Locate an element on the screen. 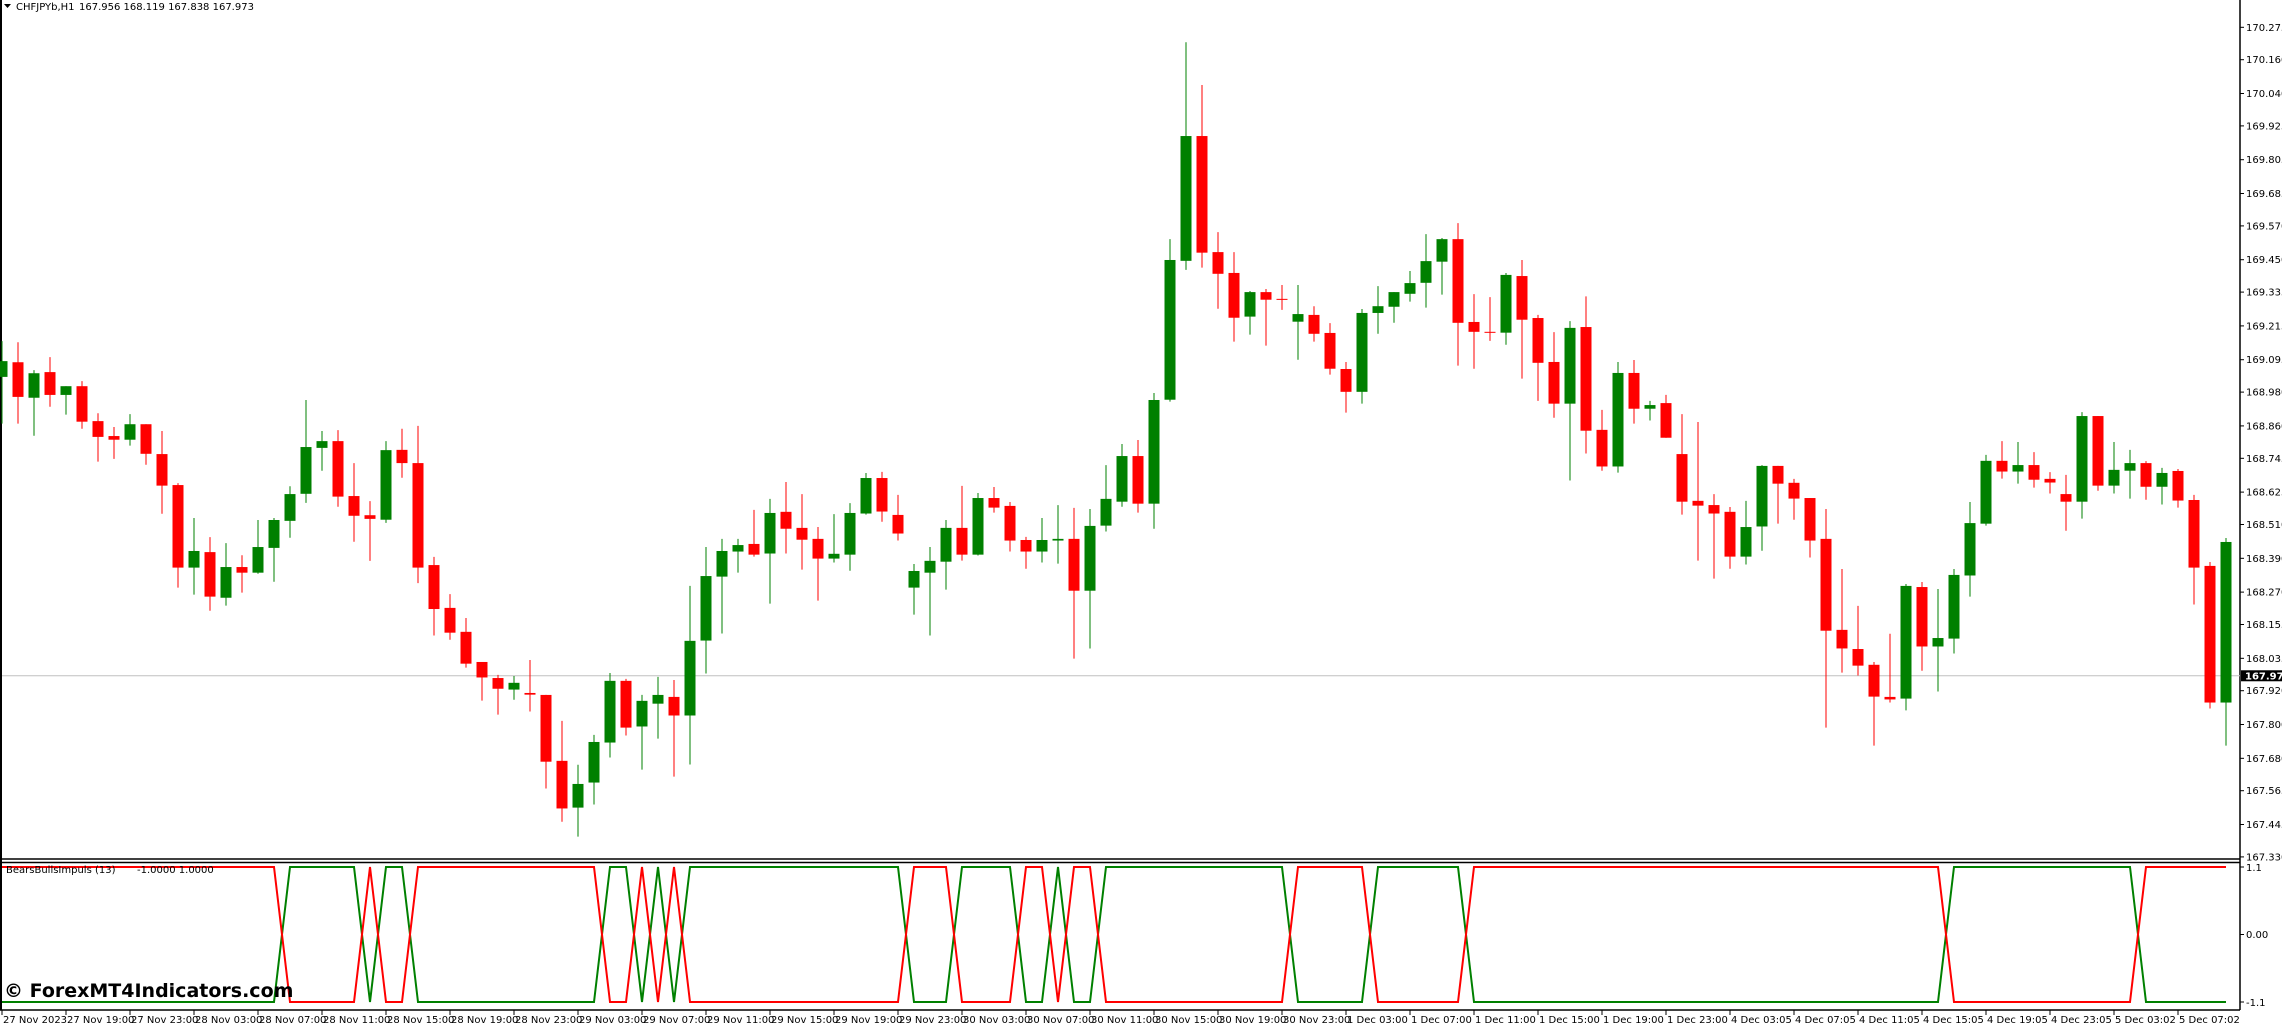 The image size is (2282, 1026). price-label: 170.040 is located at coordinates (2264, 94).